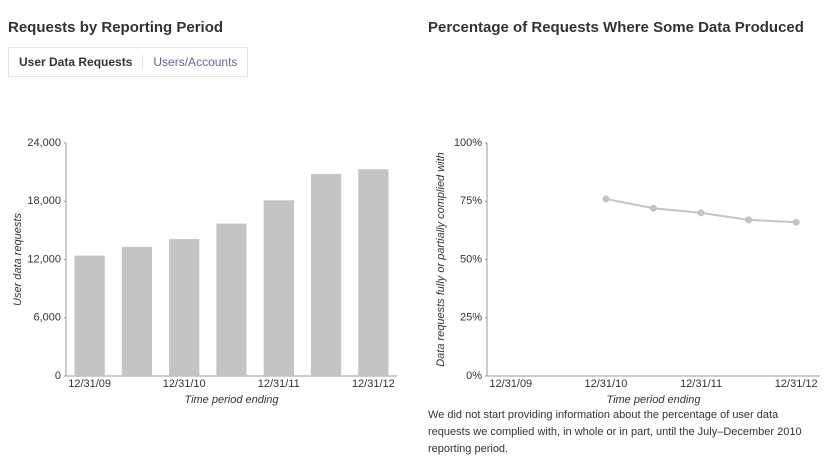  What do you see at coordinates (471, 318) in the screenshot?
I see `y-tick-label: 25%` at bounding box center [471, 318].